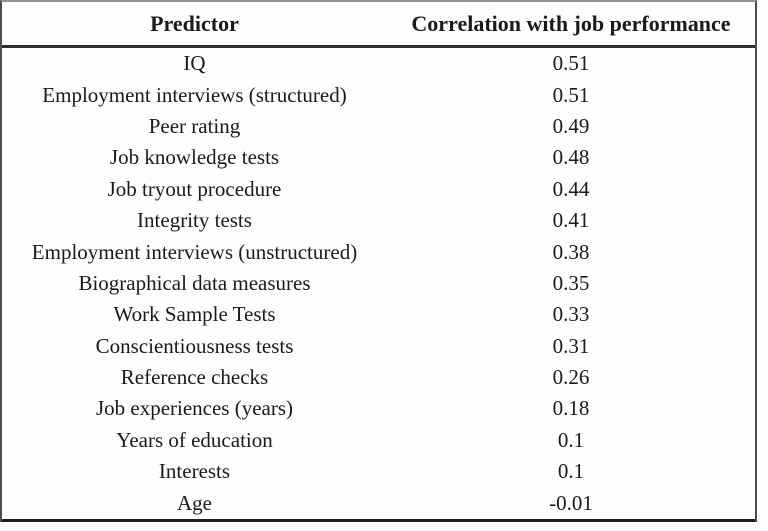 The width and height of the screenshot is (768, 531). What do you see at coordinates (571, 125) in the screenshot?
I see `correlation-cell: 0.49` at bounding box center [571, 125].